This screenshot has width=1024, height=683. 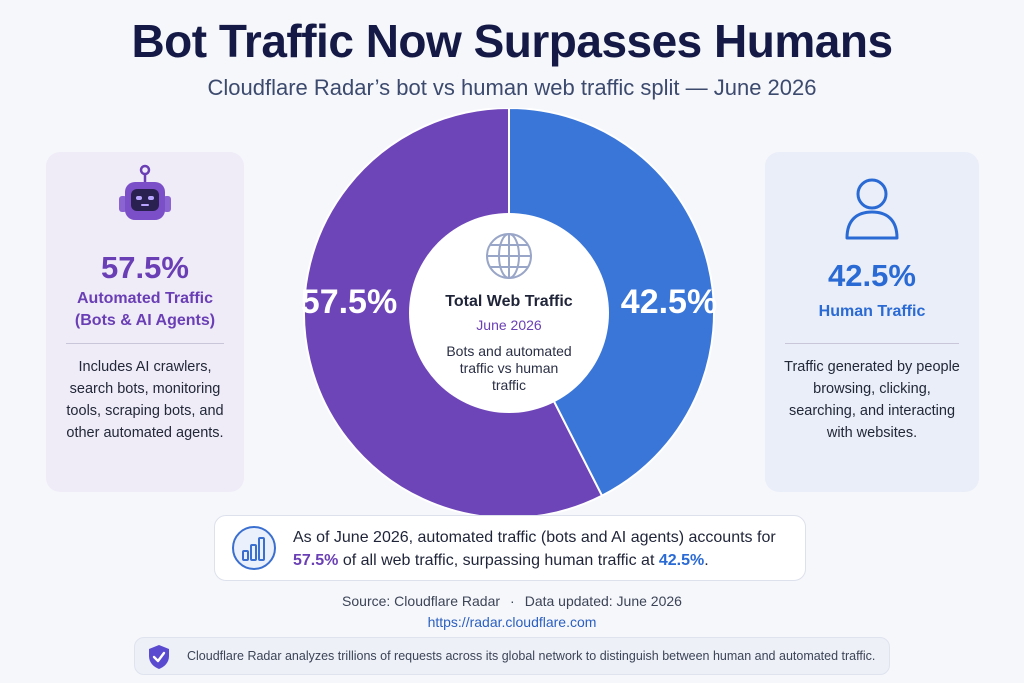 What do you see at coordinates (159, 659) in the screenshot?
I see `shield-icon` at bounding box center [159, 659].